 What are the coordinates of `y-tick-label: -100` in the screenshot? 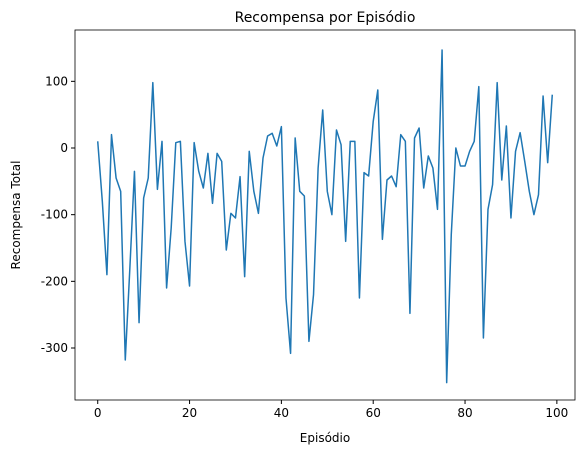 It's located at (54, 215).